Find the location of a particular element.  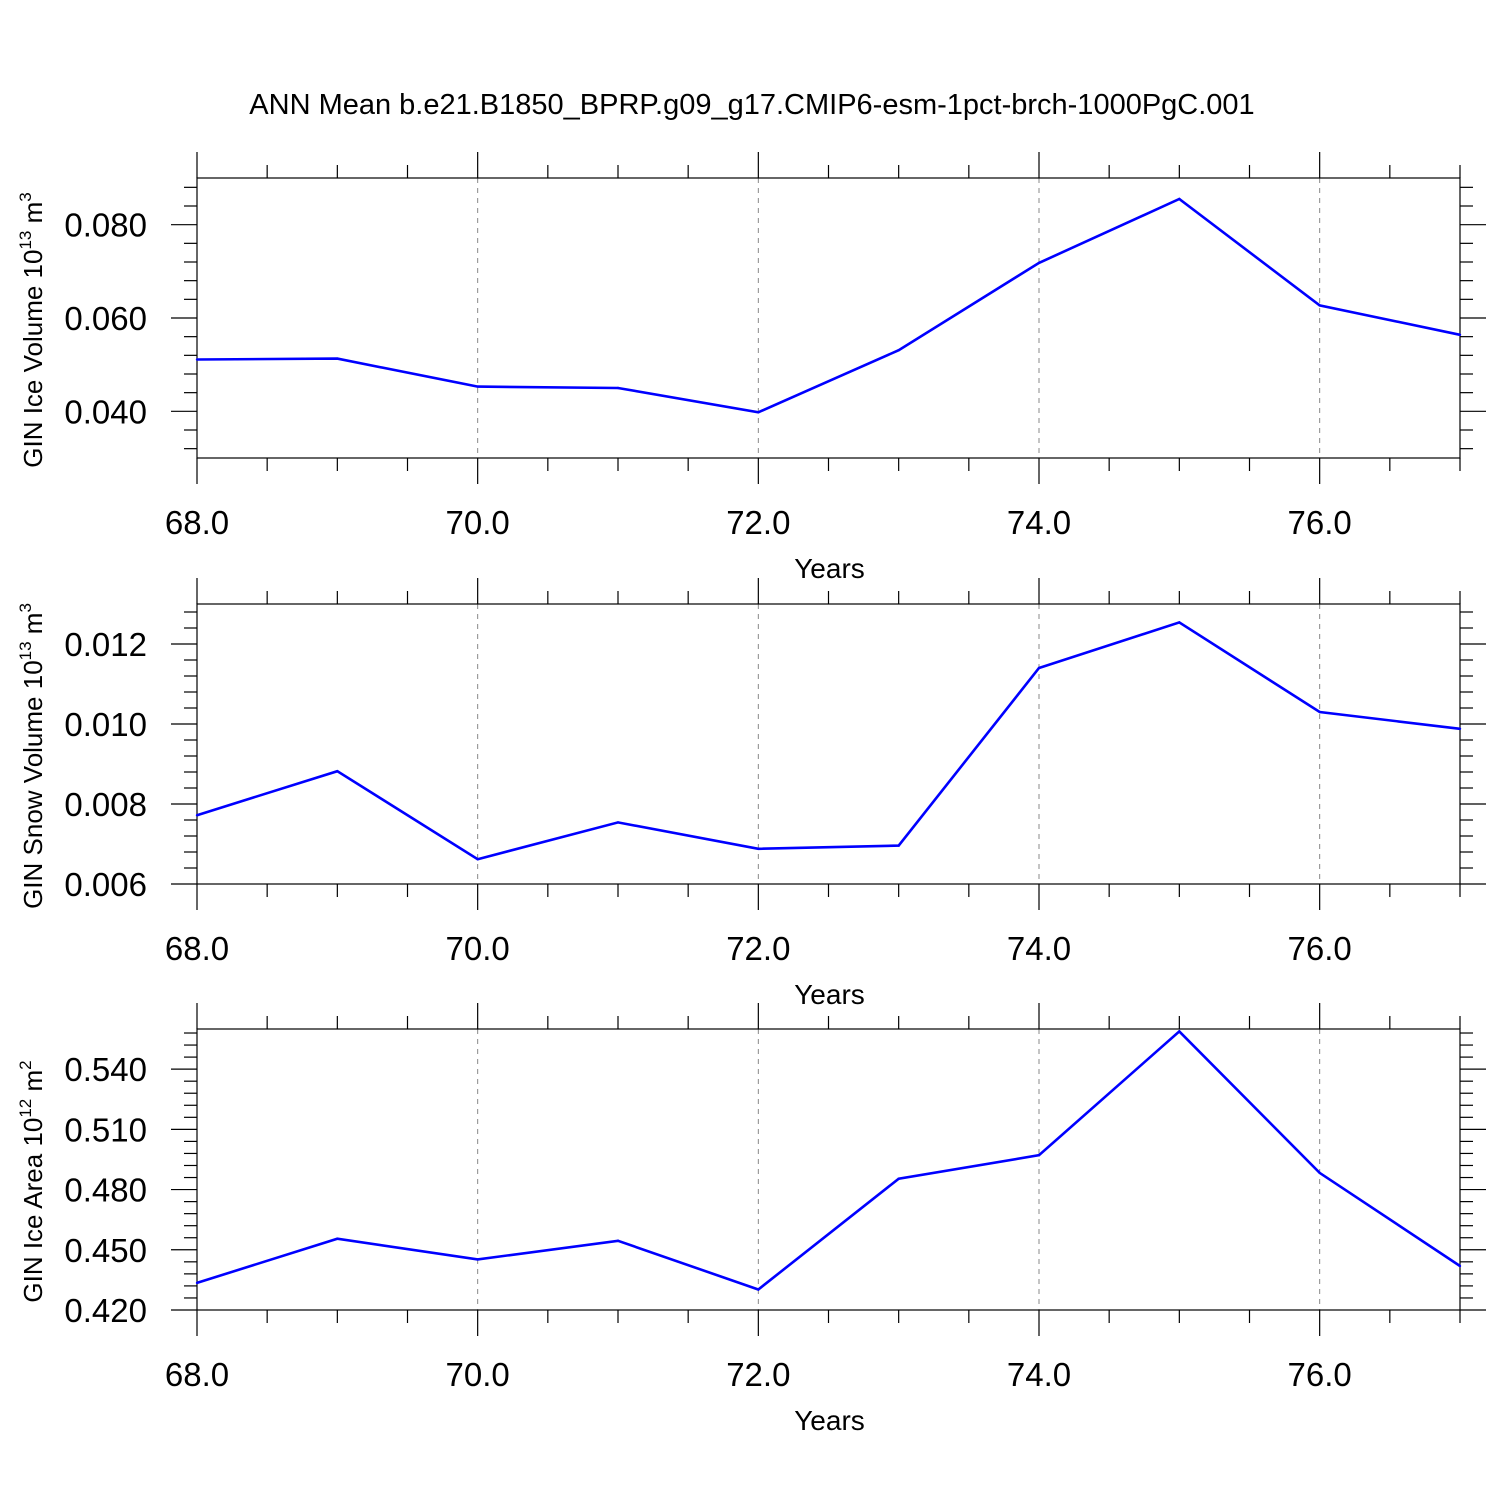

y-tick-label: 0.420 is located at coordinates (105, 1310).